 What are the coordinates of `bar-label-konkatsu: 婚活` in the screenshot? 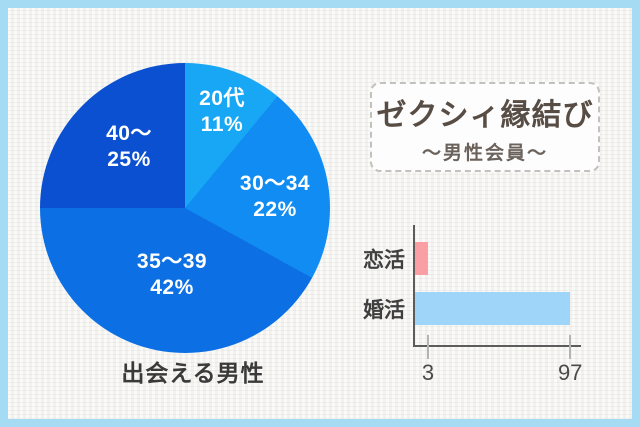 It's located at (384, 310).